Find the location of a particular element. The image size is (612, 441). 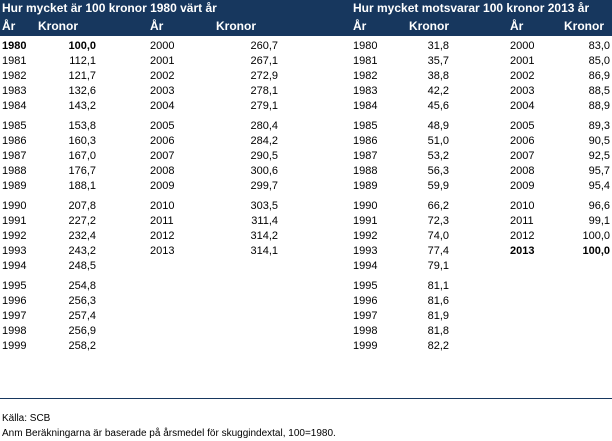

table-row: 1987 53,2 is located at coordinates (426, 156).